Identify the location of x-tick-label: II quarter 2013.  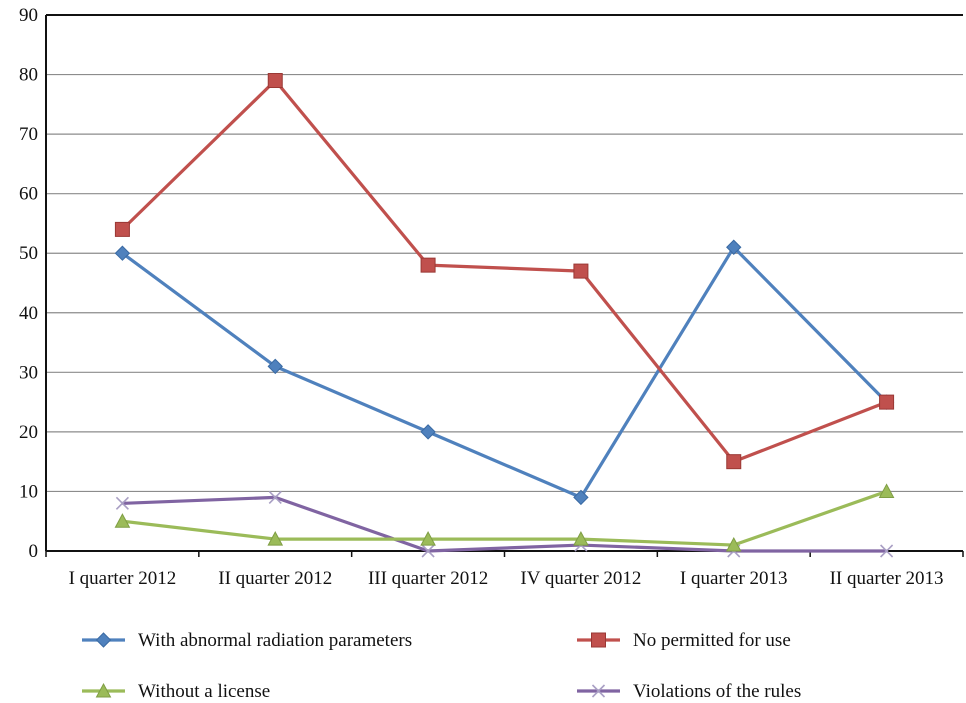
(887, 578).